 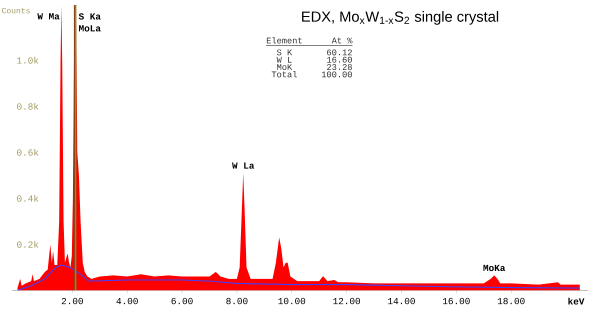 I want to click on y-axis-title: Counts, so click(x=16, y=11).